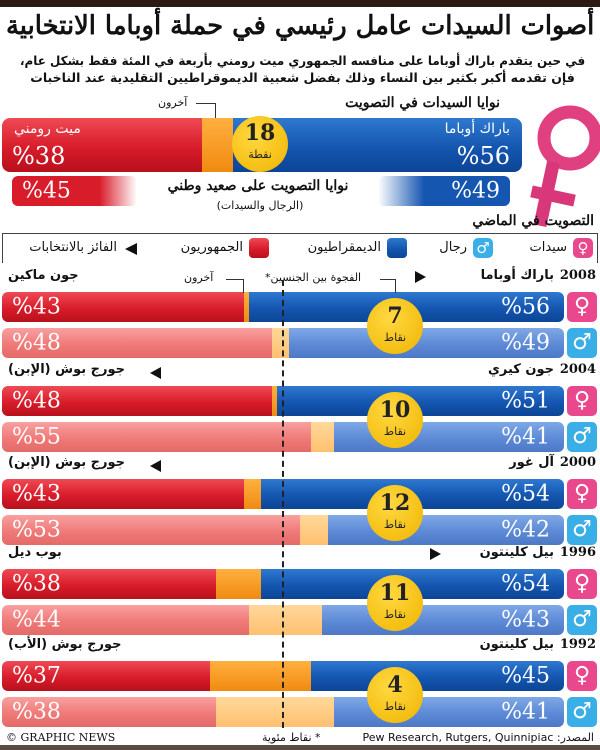  Describe the element at coordinates (525, 401) in the screenshot. I see `dem-pct: %51` at that location.